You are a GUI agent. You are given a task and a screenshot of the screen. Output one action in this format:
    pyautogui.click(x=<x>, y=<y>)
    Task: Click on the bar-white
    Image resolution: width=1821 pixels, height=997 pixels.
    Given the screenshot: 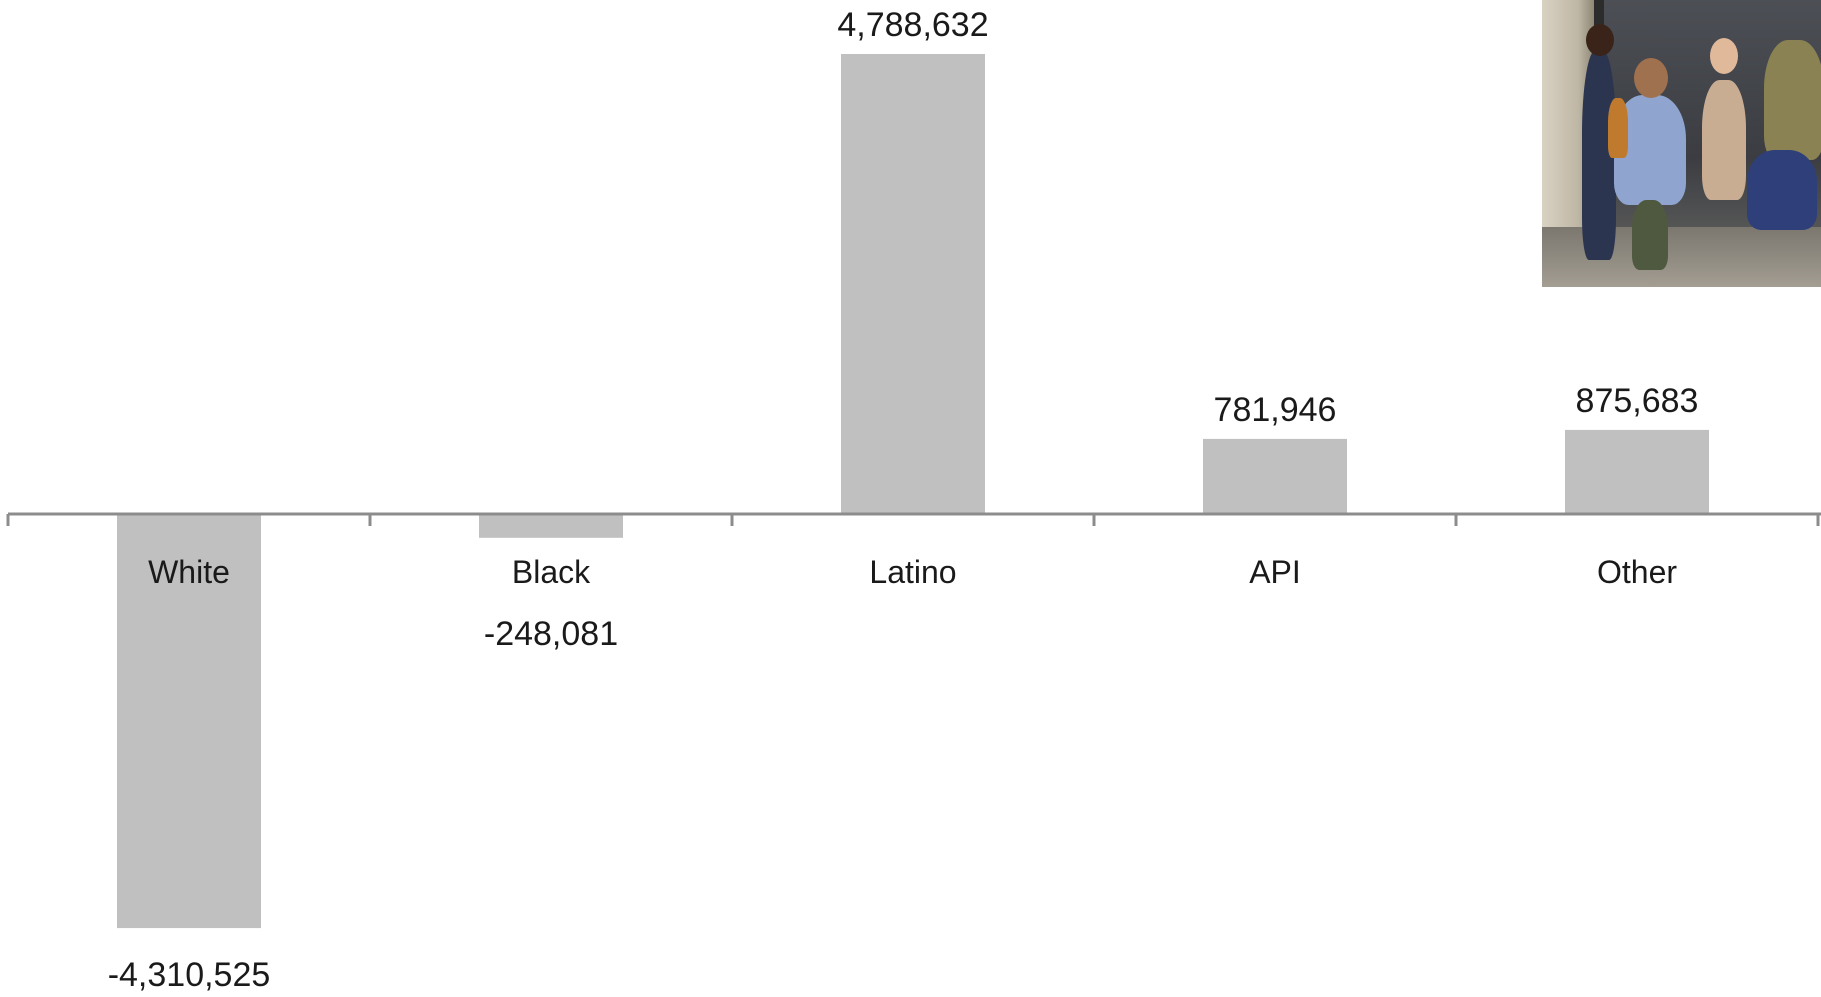 What is the action you would take?
    pyautogui.click(x=189, y=721)
    